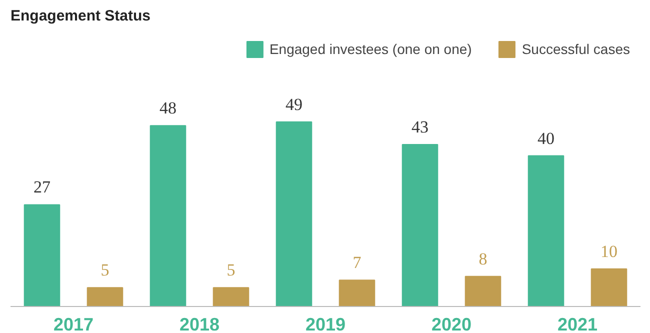 Image resolution: width=650 pixels, height=333 pixels. I want to click on x-tick-label: 2020, so click(451, 323).